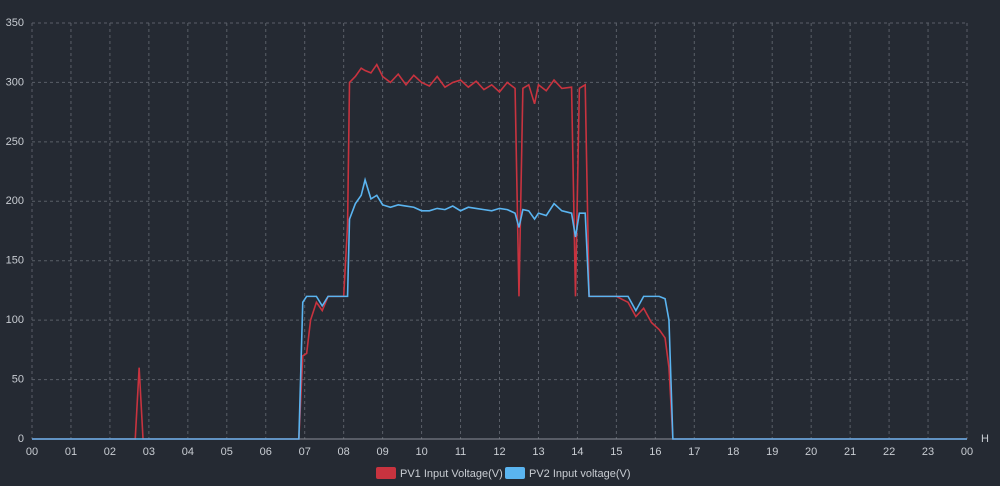  Describe the element at coordinates (149, 452) in the screenshot. I see `x-tick-label: 03` at that location.